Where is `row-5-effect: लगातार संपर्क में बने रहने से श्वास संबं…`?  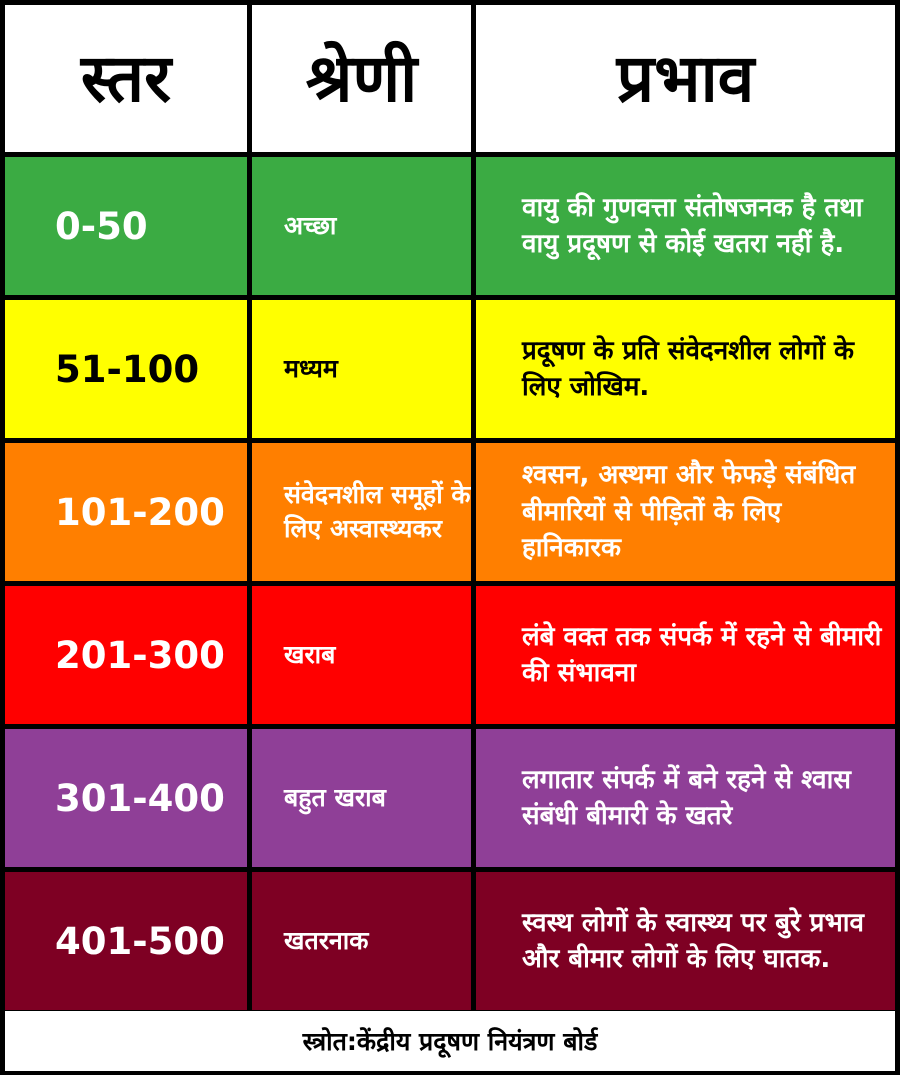
row-5-effect: लगातार संपर्क में बने रहने से श्वास संबं… is located at coordinates (685, 798).